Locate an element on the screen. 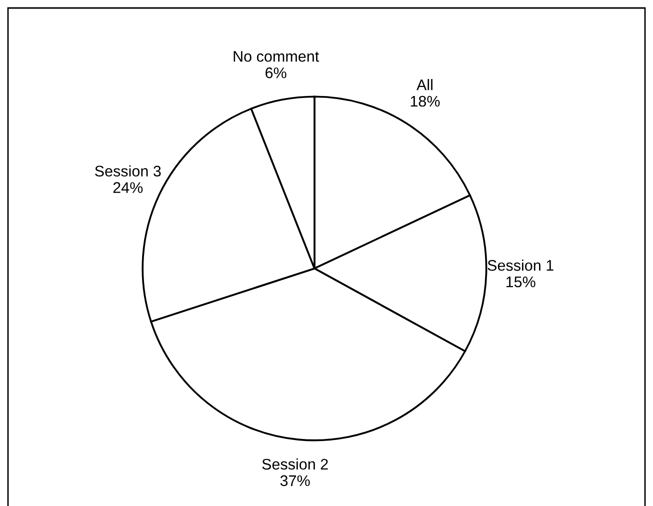 Image resolution: width=653 pixels, height=506 pixels. slice-label: All is located at coordinates (424, 84).